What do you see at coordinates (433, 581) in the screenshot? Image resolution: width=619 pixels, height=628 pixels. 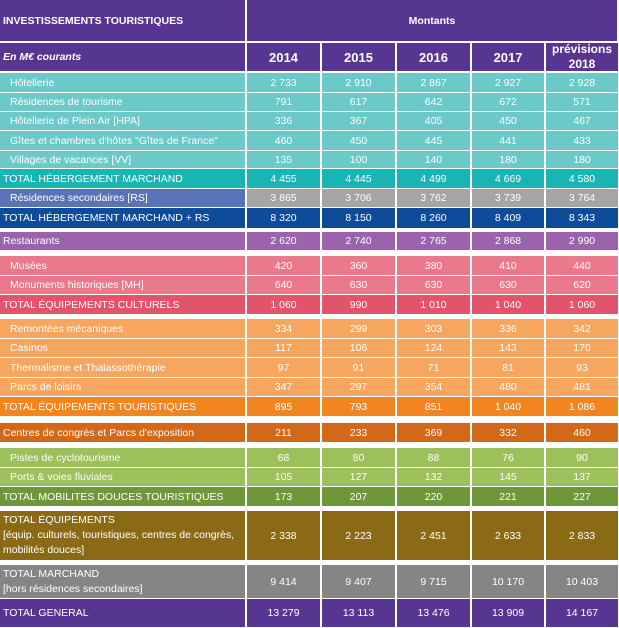 I see `value-cell: 9 715` at bounding box center [433, 581].